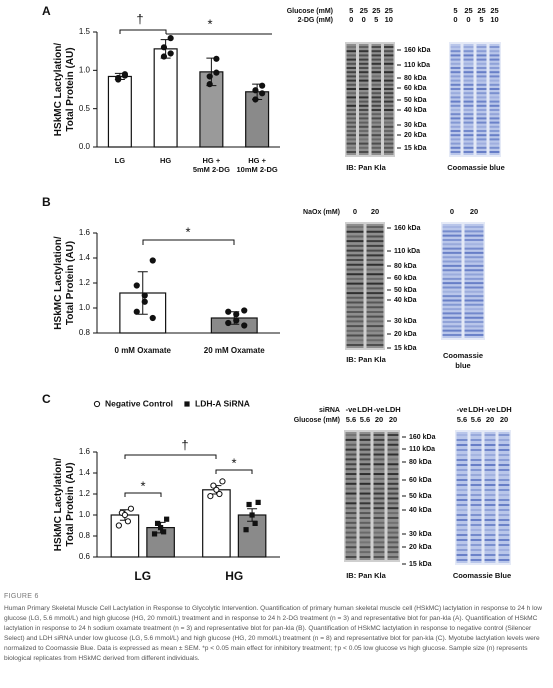 This screenshot has width=553, height=688. I want to click on marker-label: 60 kDa, so click(415, 88).